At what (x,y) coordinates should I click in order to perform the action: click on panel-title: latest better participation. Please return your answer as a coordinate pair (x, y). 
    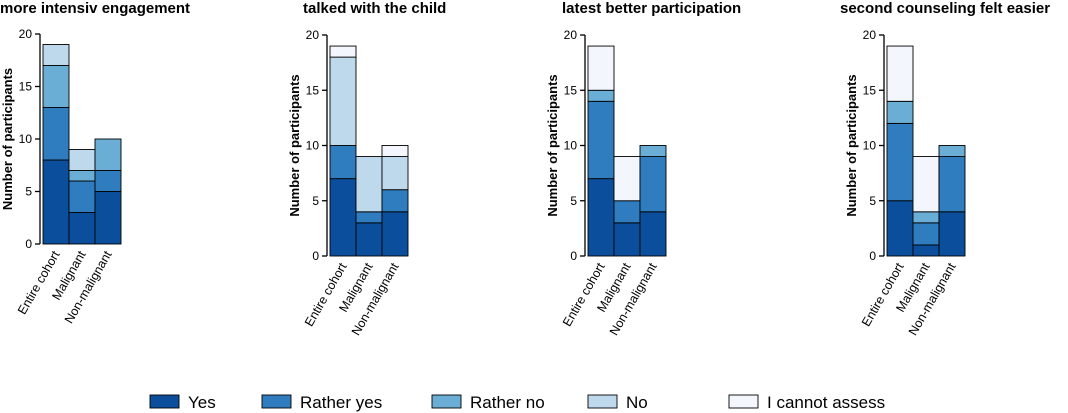
    Looking at the image, I should click on (651, 8).